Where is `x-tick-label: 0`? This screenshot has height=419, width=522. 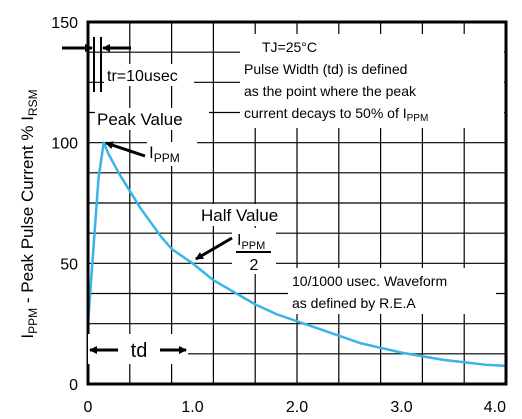 x-tick-label: 0 is located at coordinates (88, 407).